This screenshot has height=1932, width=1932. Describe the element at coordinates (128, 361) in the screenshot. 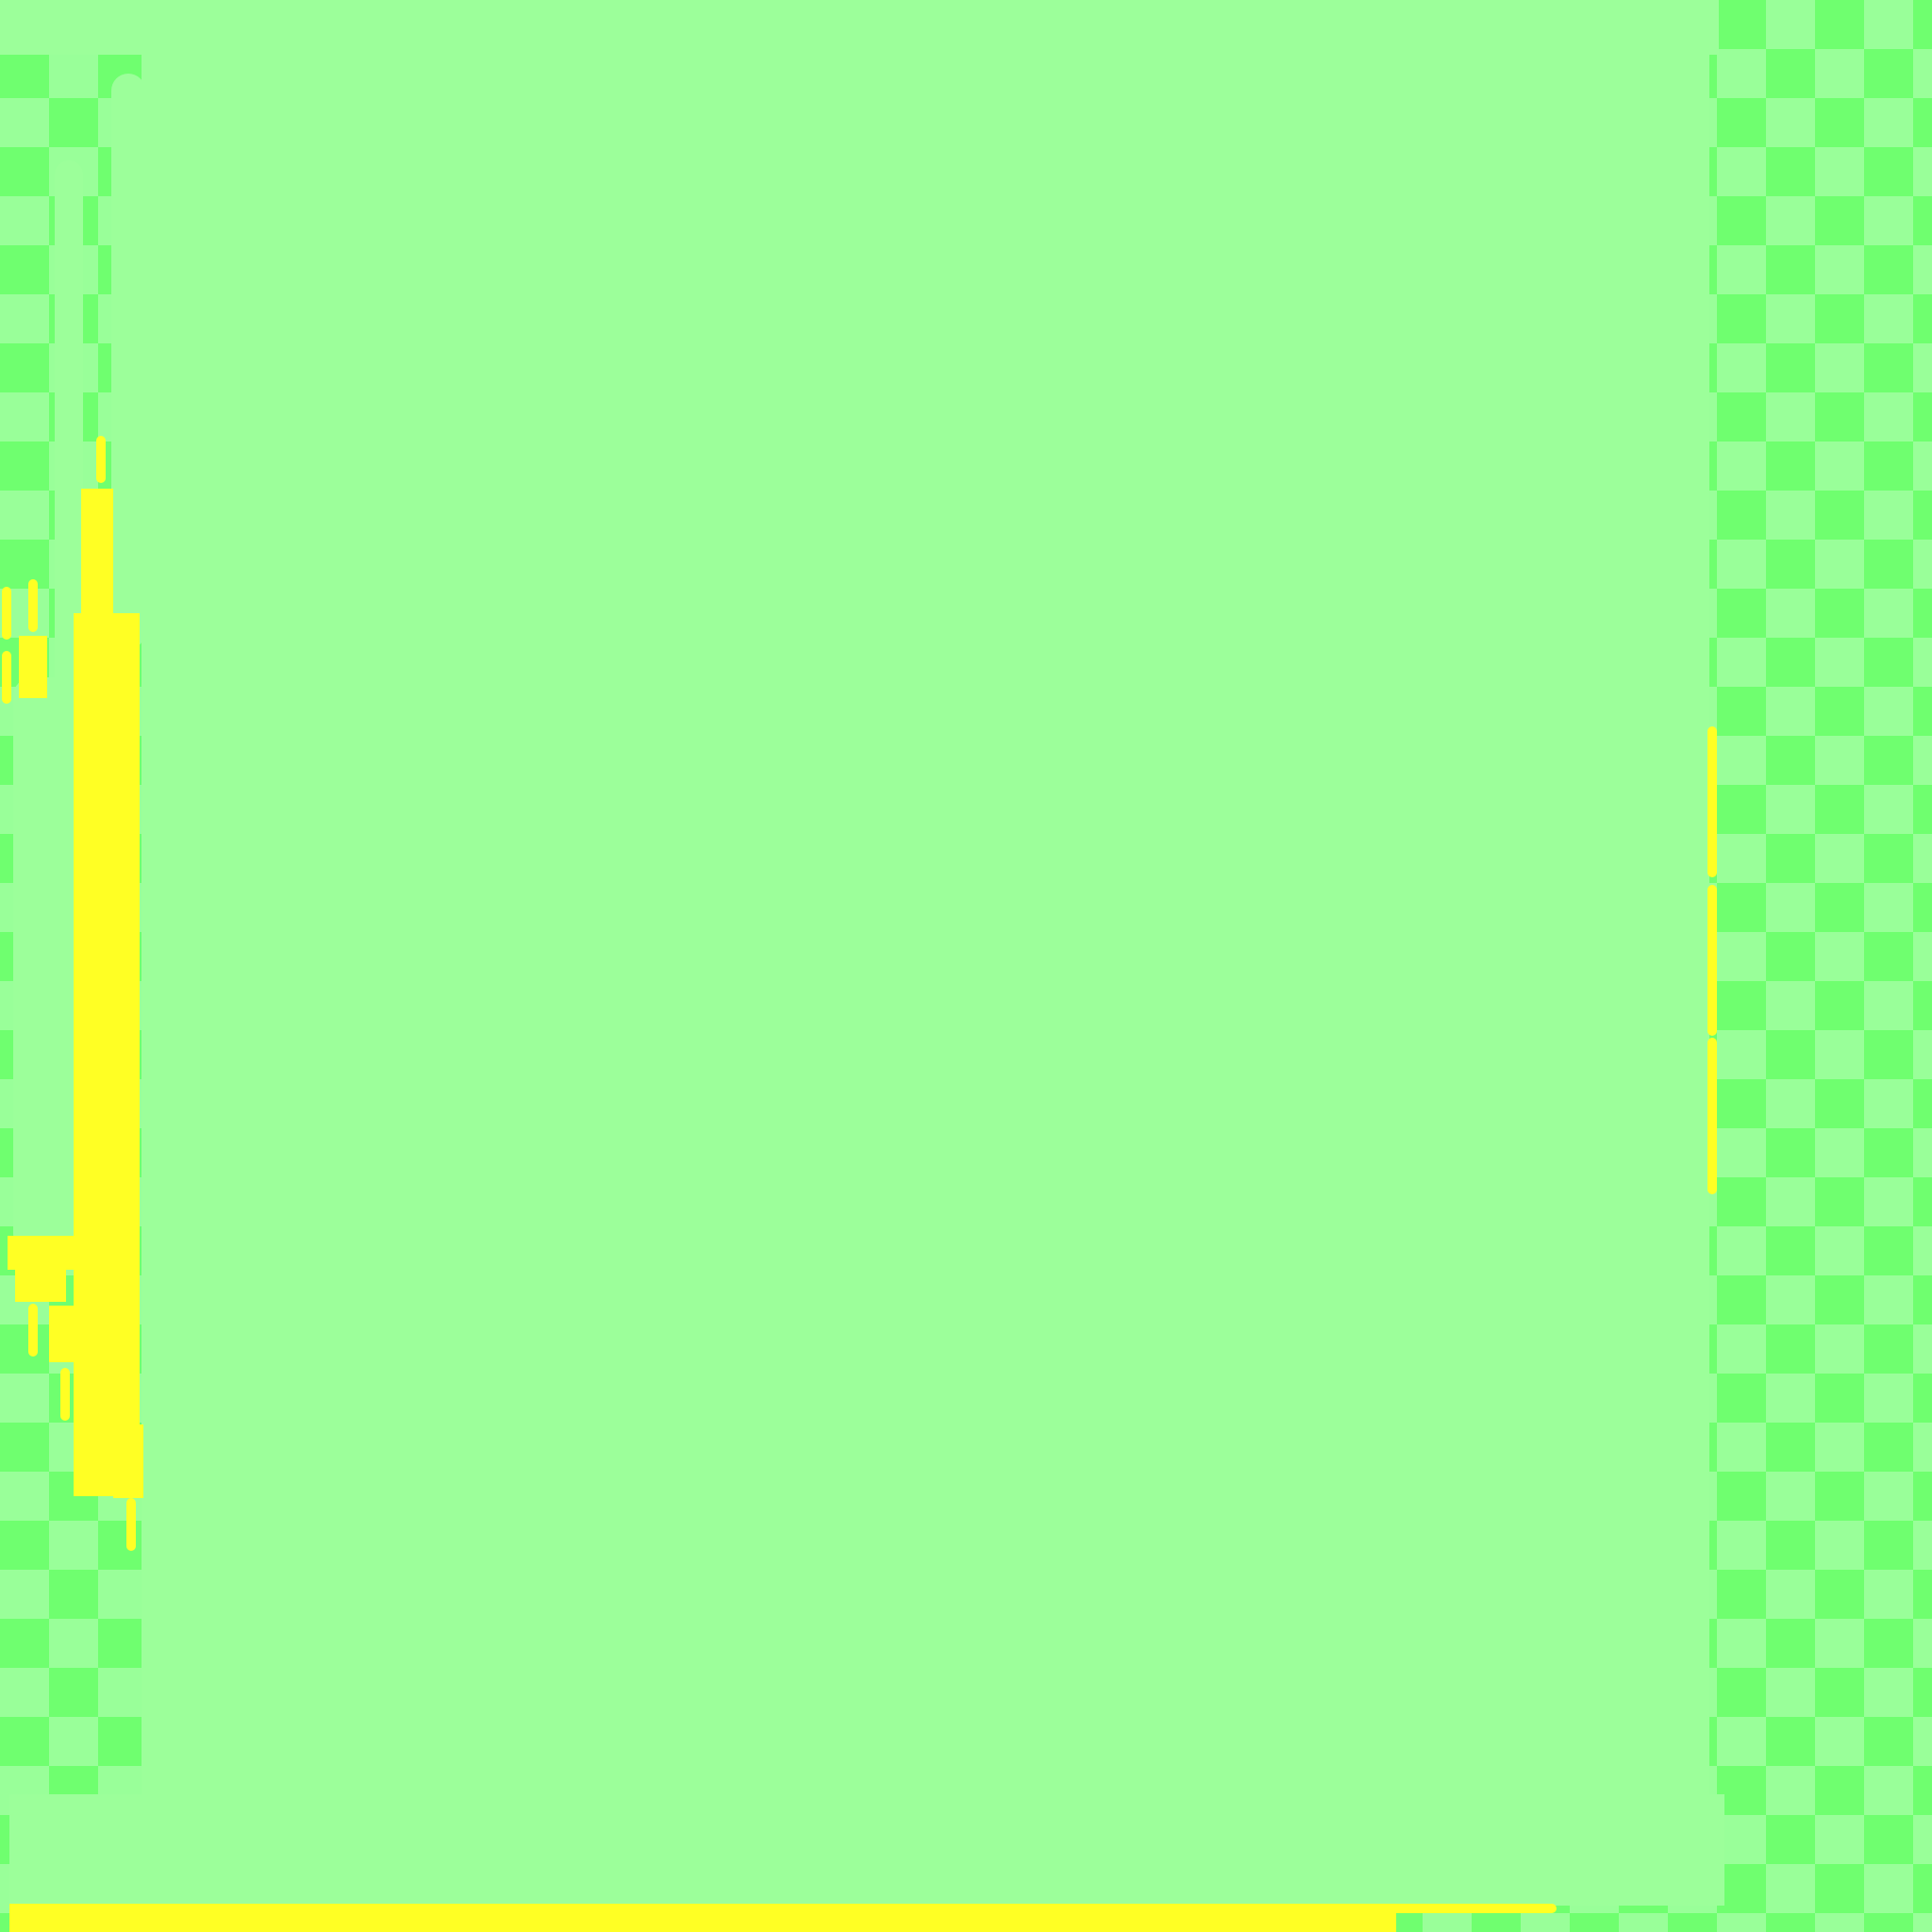

I see `left-rail-upper` at that location.